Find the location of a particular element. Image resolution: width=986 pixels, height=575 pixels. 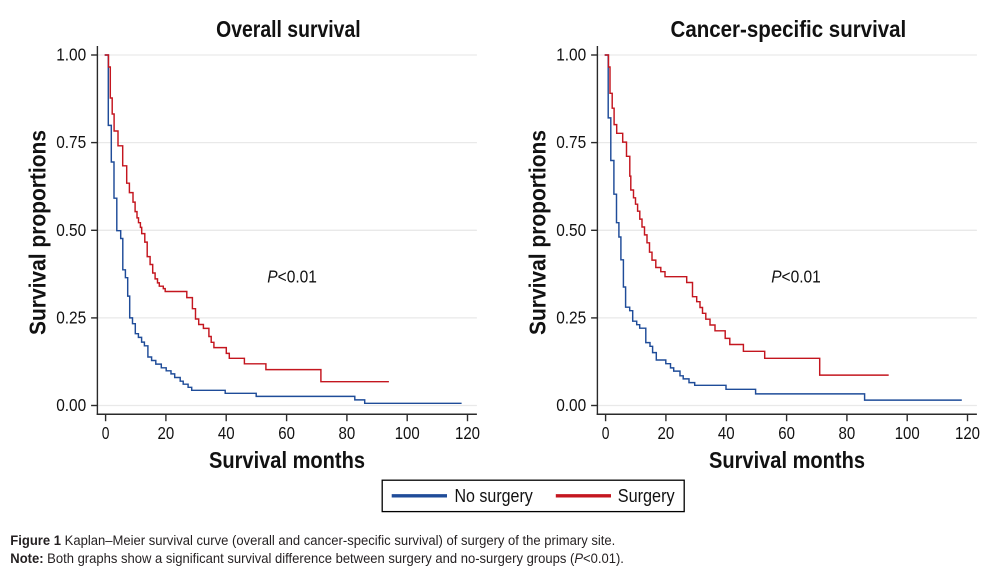

svg-text: Overall survival is located at coordinates (288, 29).